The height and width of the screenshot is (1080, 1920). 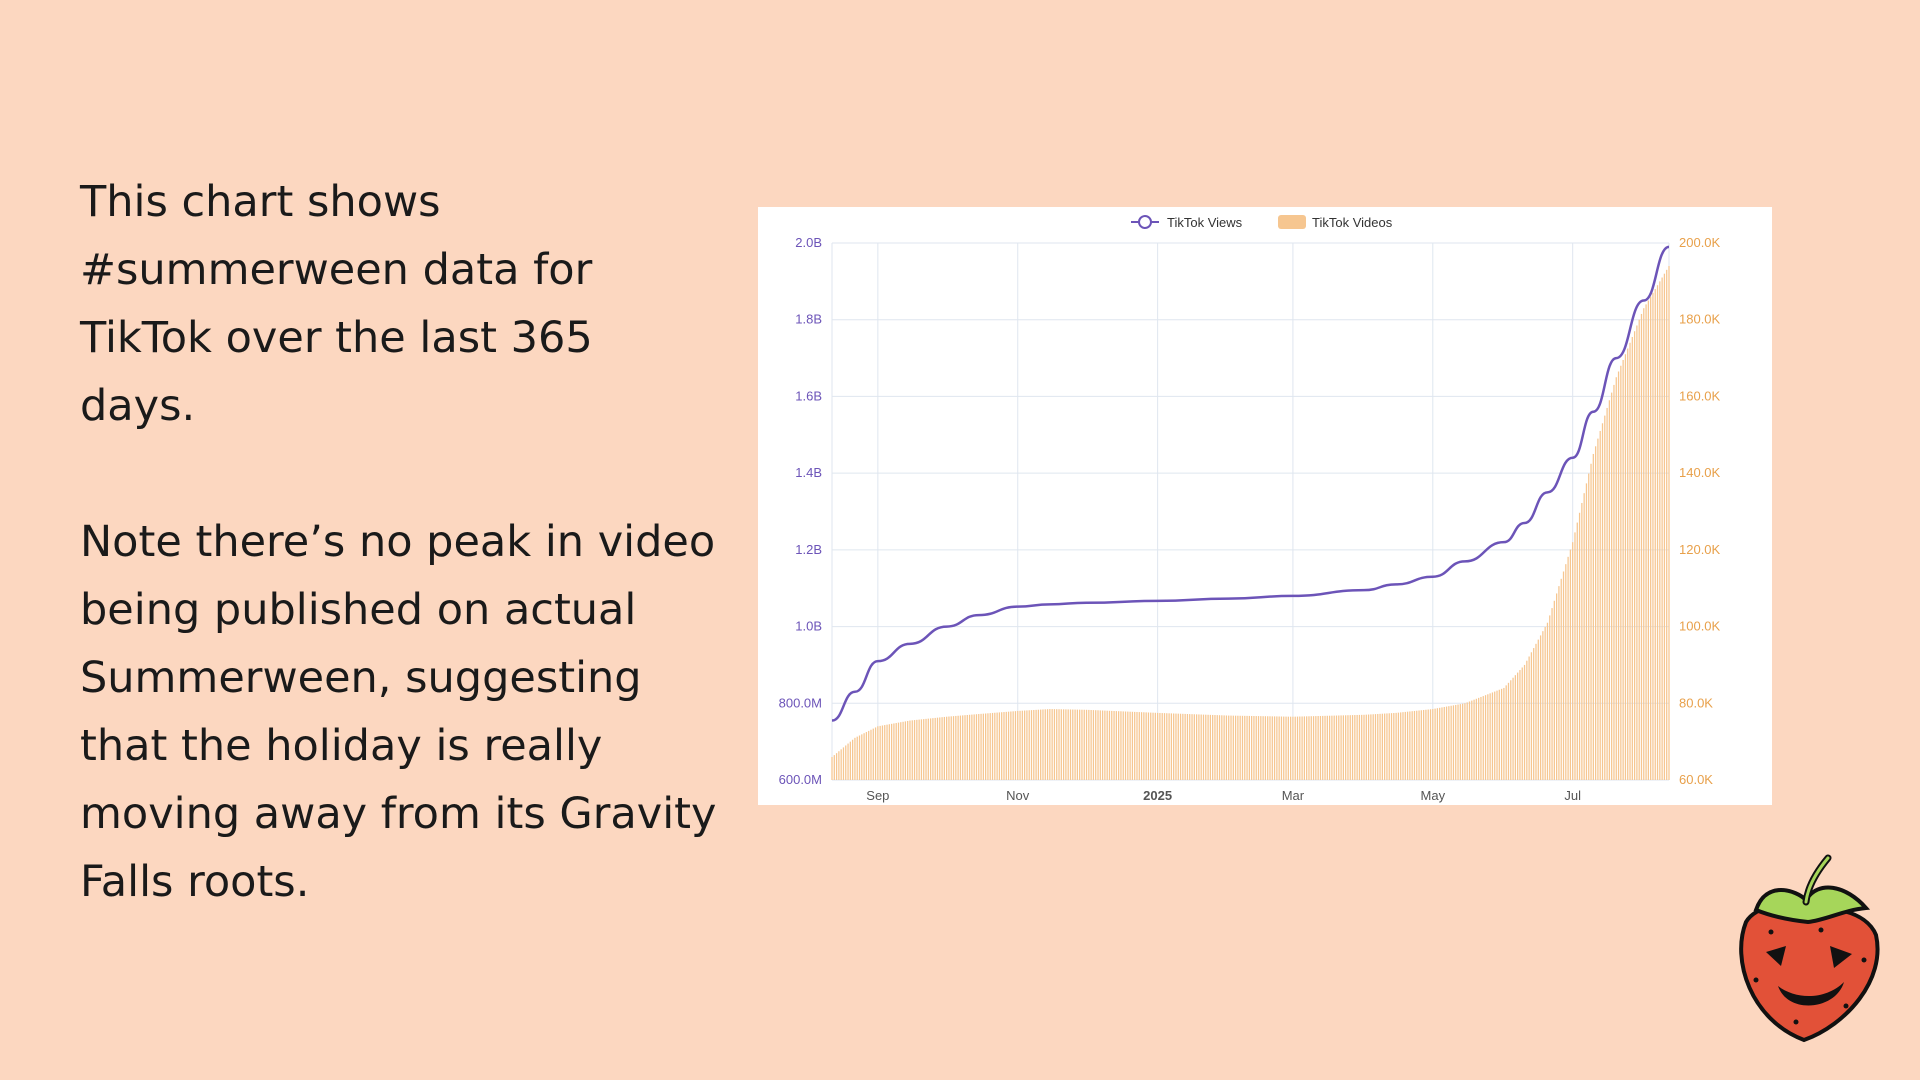 What do you see at coordinates (1700, 242) in the screenshot?
I see `y-right-tick-label: 200.0K` at bounding box center [1700, 242].